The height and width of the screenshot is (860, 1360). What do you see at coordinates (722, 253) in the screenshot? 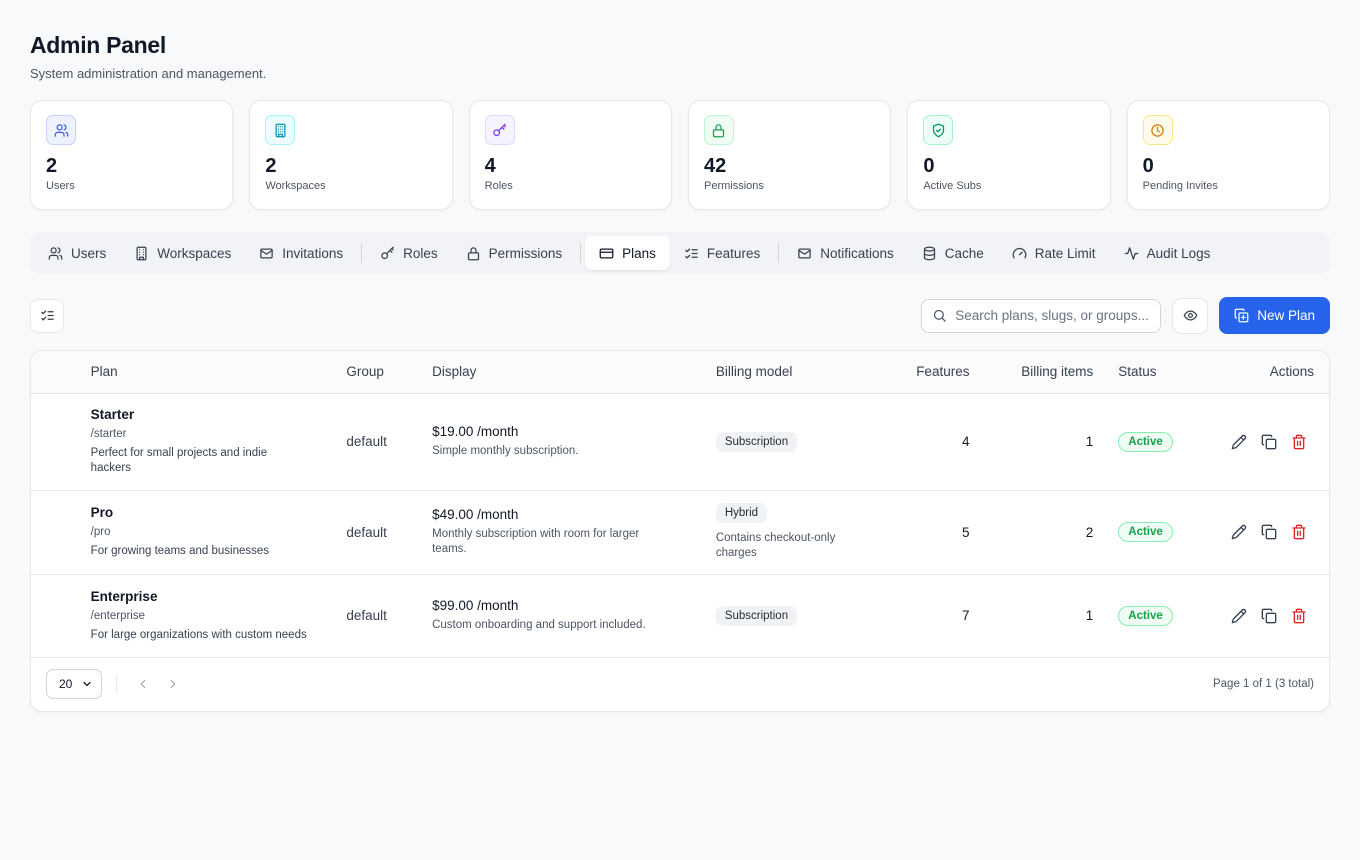
I see `tab-features: Features` at bounding box center [722, 253].